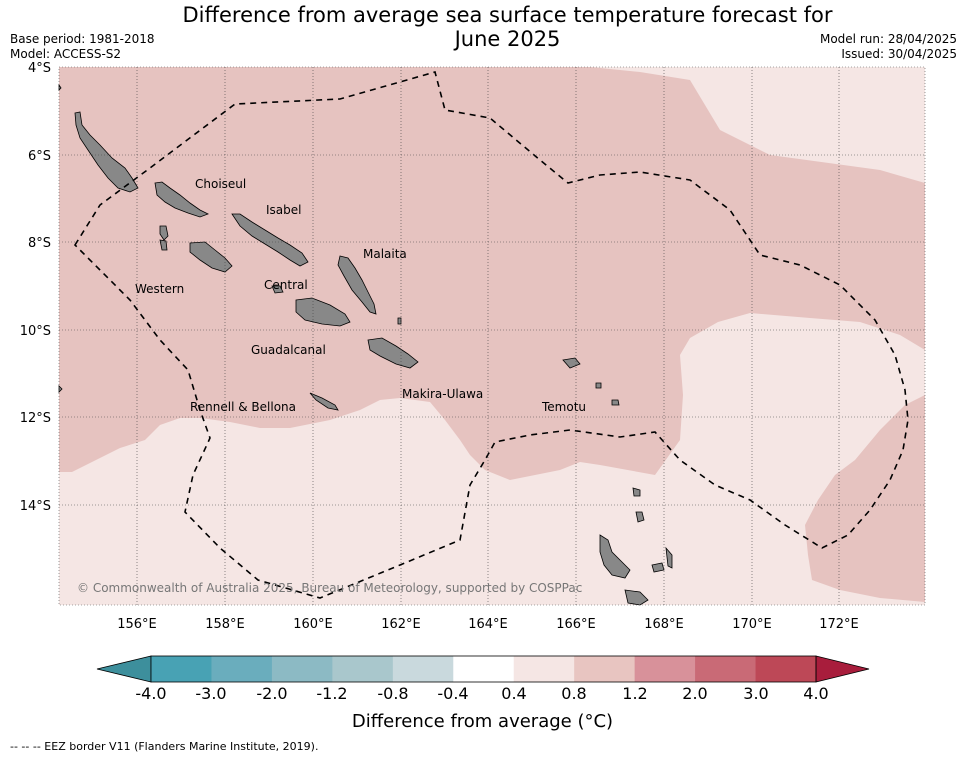 This screenshot has height=758, width=965. What do you see at coordinates (664, 624) in the screenshot?
I see `lon-tick: 168°E` at bounding box center [664, 624].